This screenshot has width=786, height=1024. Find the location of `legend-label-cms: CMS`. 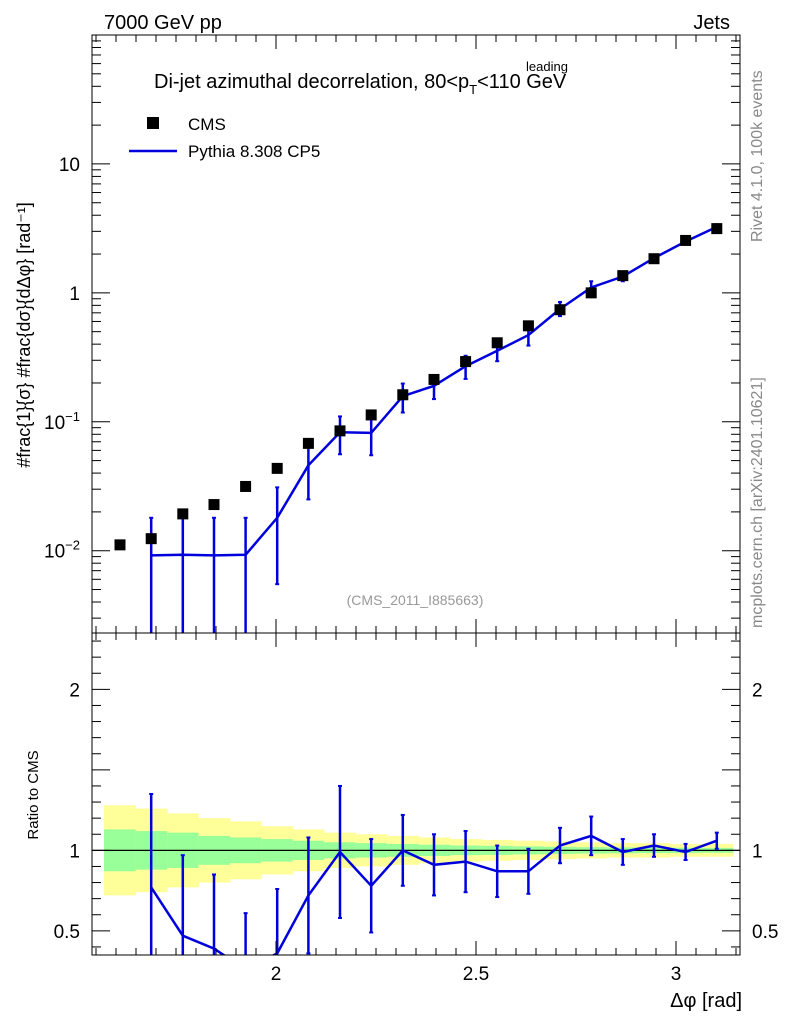

legend-label-cms: CMS is located at coordinates (207, 124).